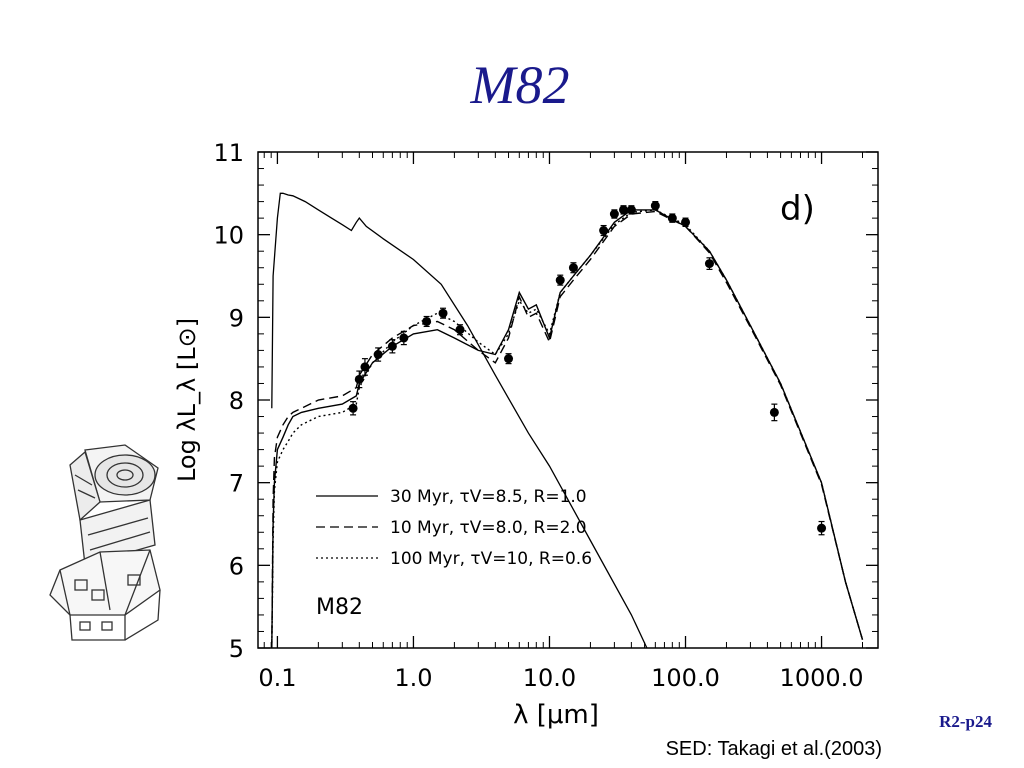 The image size is (1024, 768). Describe the element at coordinates (236, 401) in the screenshot. I see `y-tick-label: 8` at that location.